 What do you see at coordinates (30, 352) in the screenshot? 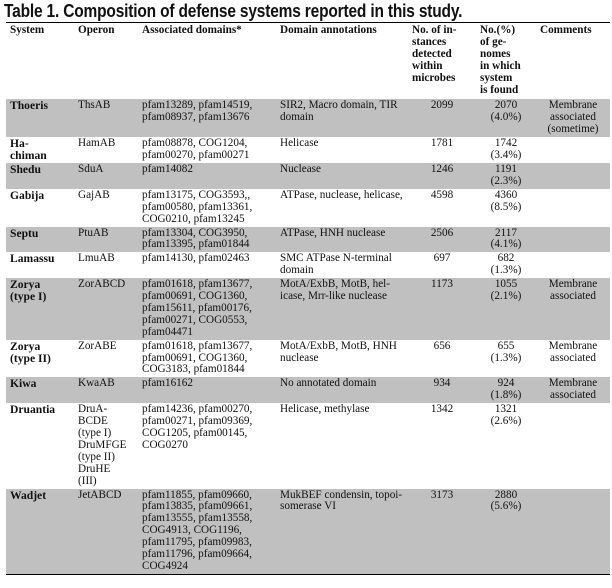
I see `system-cell: Zorya (type II)` at bounding box center [30, 352].